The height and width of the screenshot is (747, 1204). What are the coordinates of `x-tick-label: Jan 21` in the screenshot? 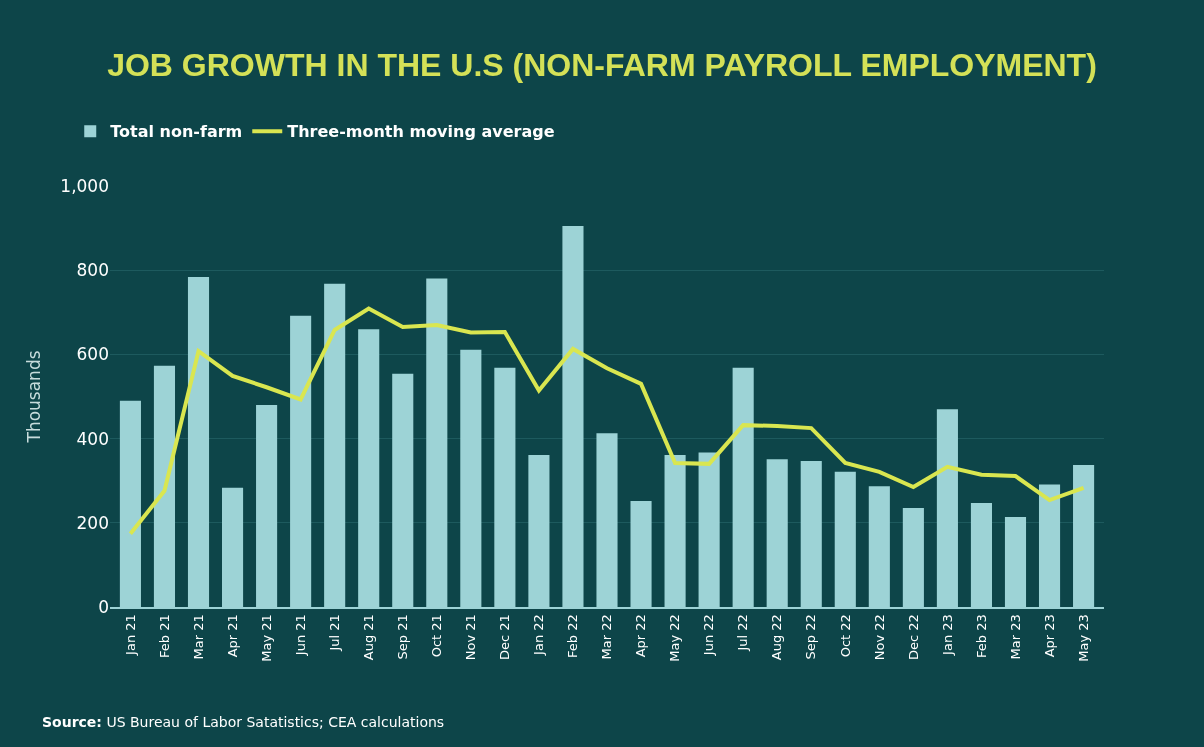 It's located at (130, 635).